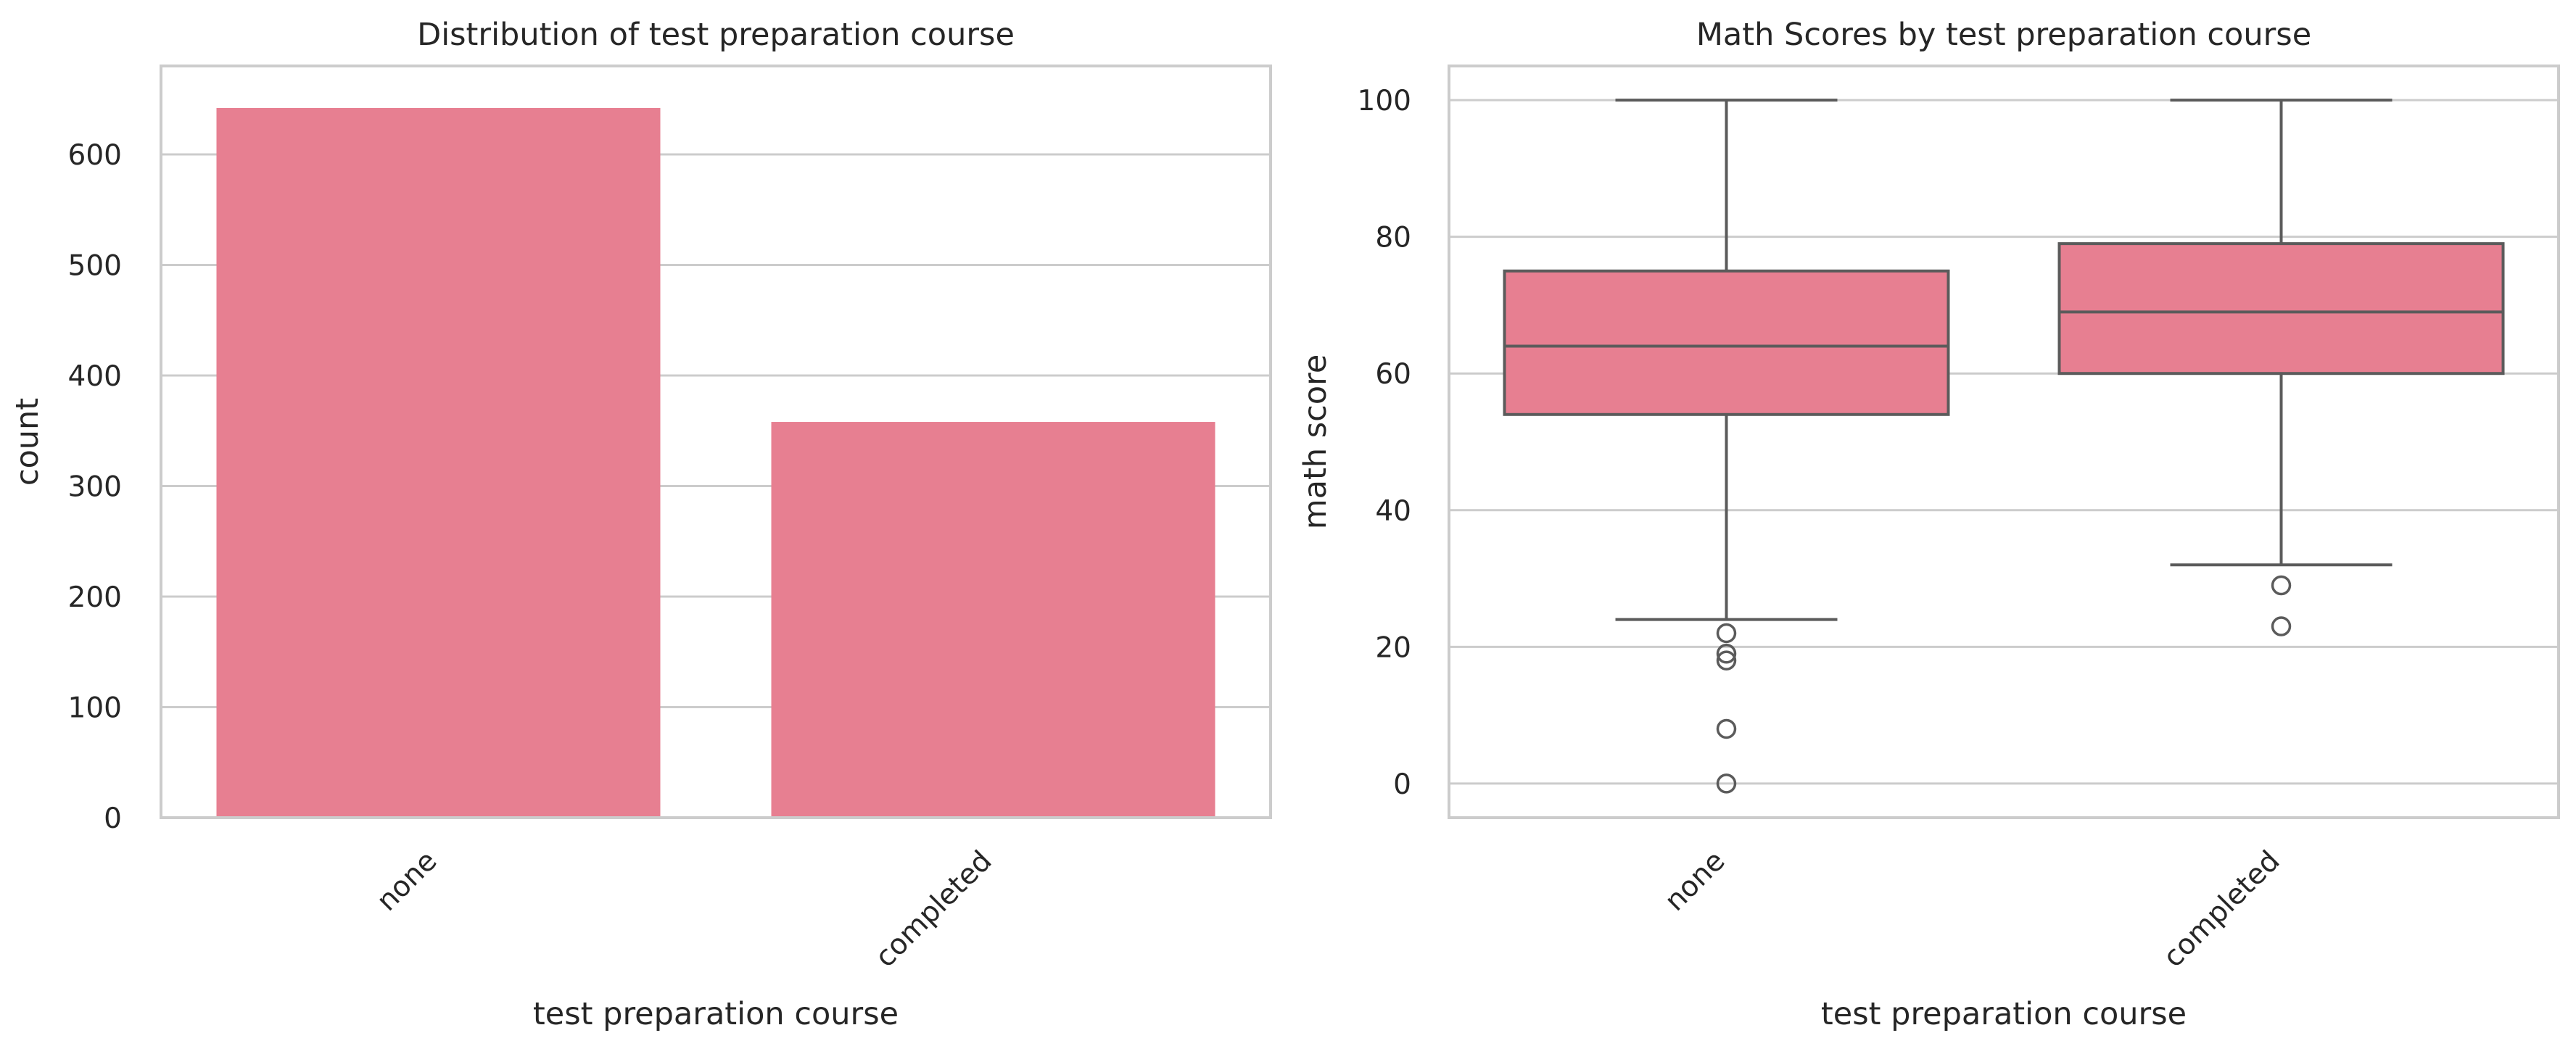  I want to click on y-tick-label: 60, so click(1393, 374).